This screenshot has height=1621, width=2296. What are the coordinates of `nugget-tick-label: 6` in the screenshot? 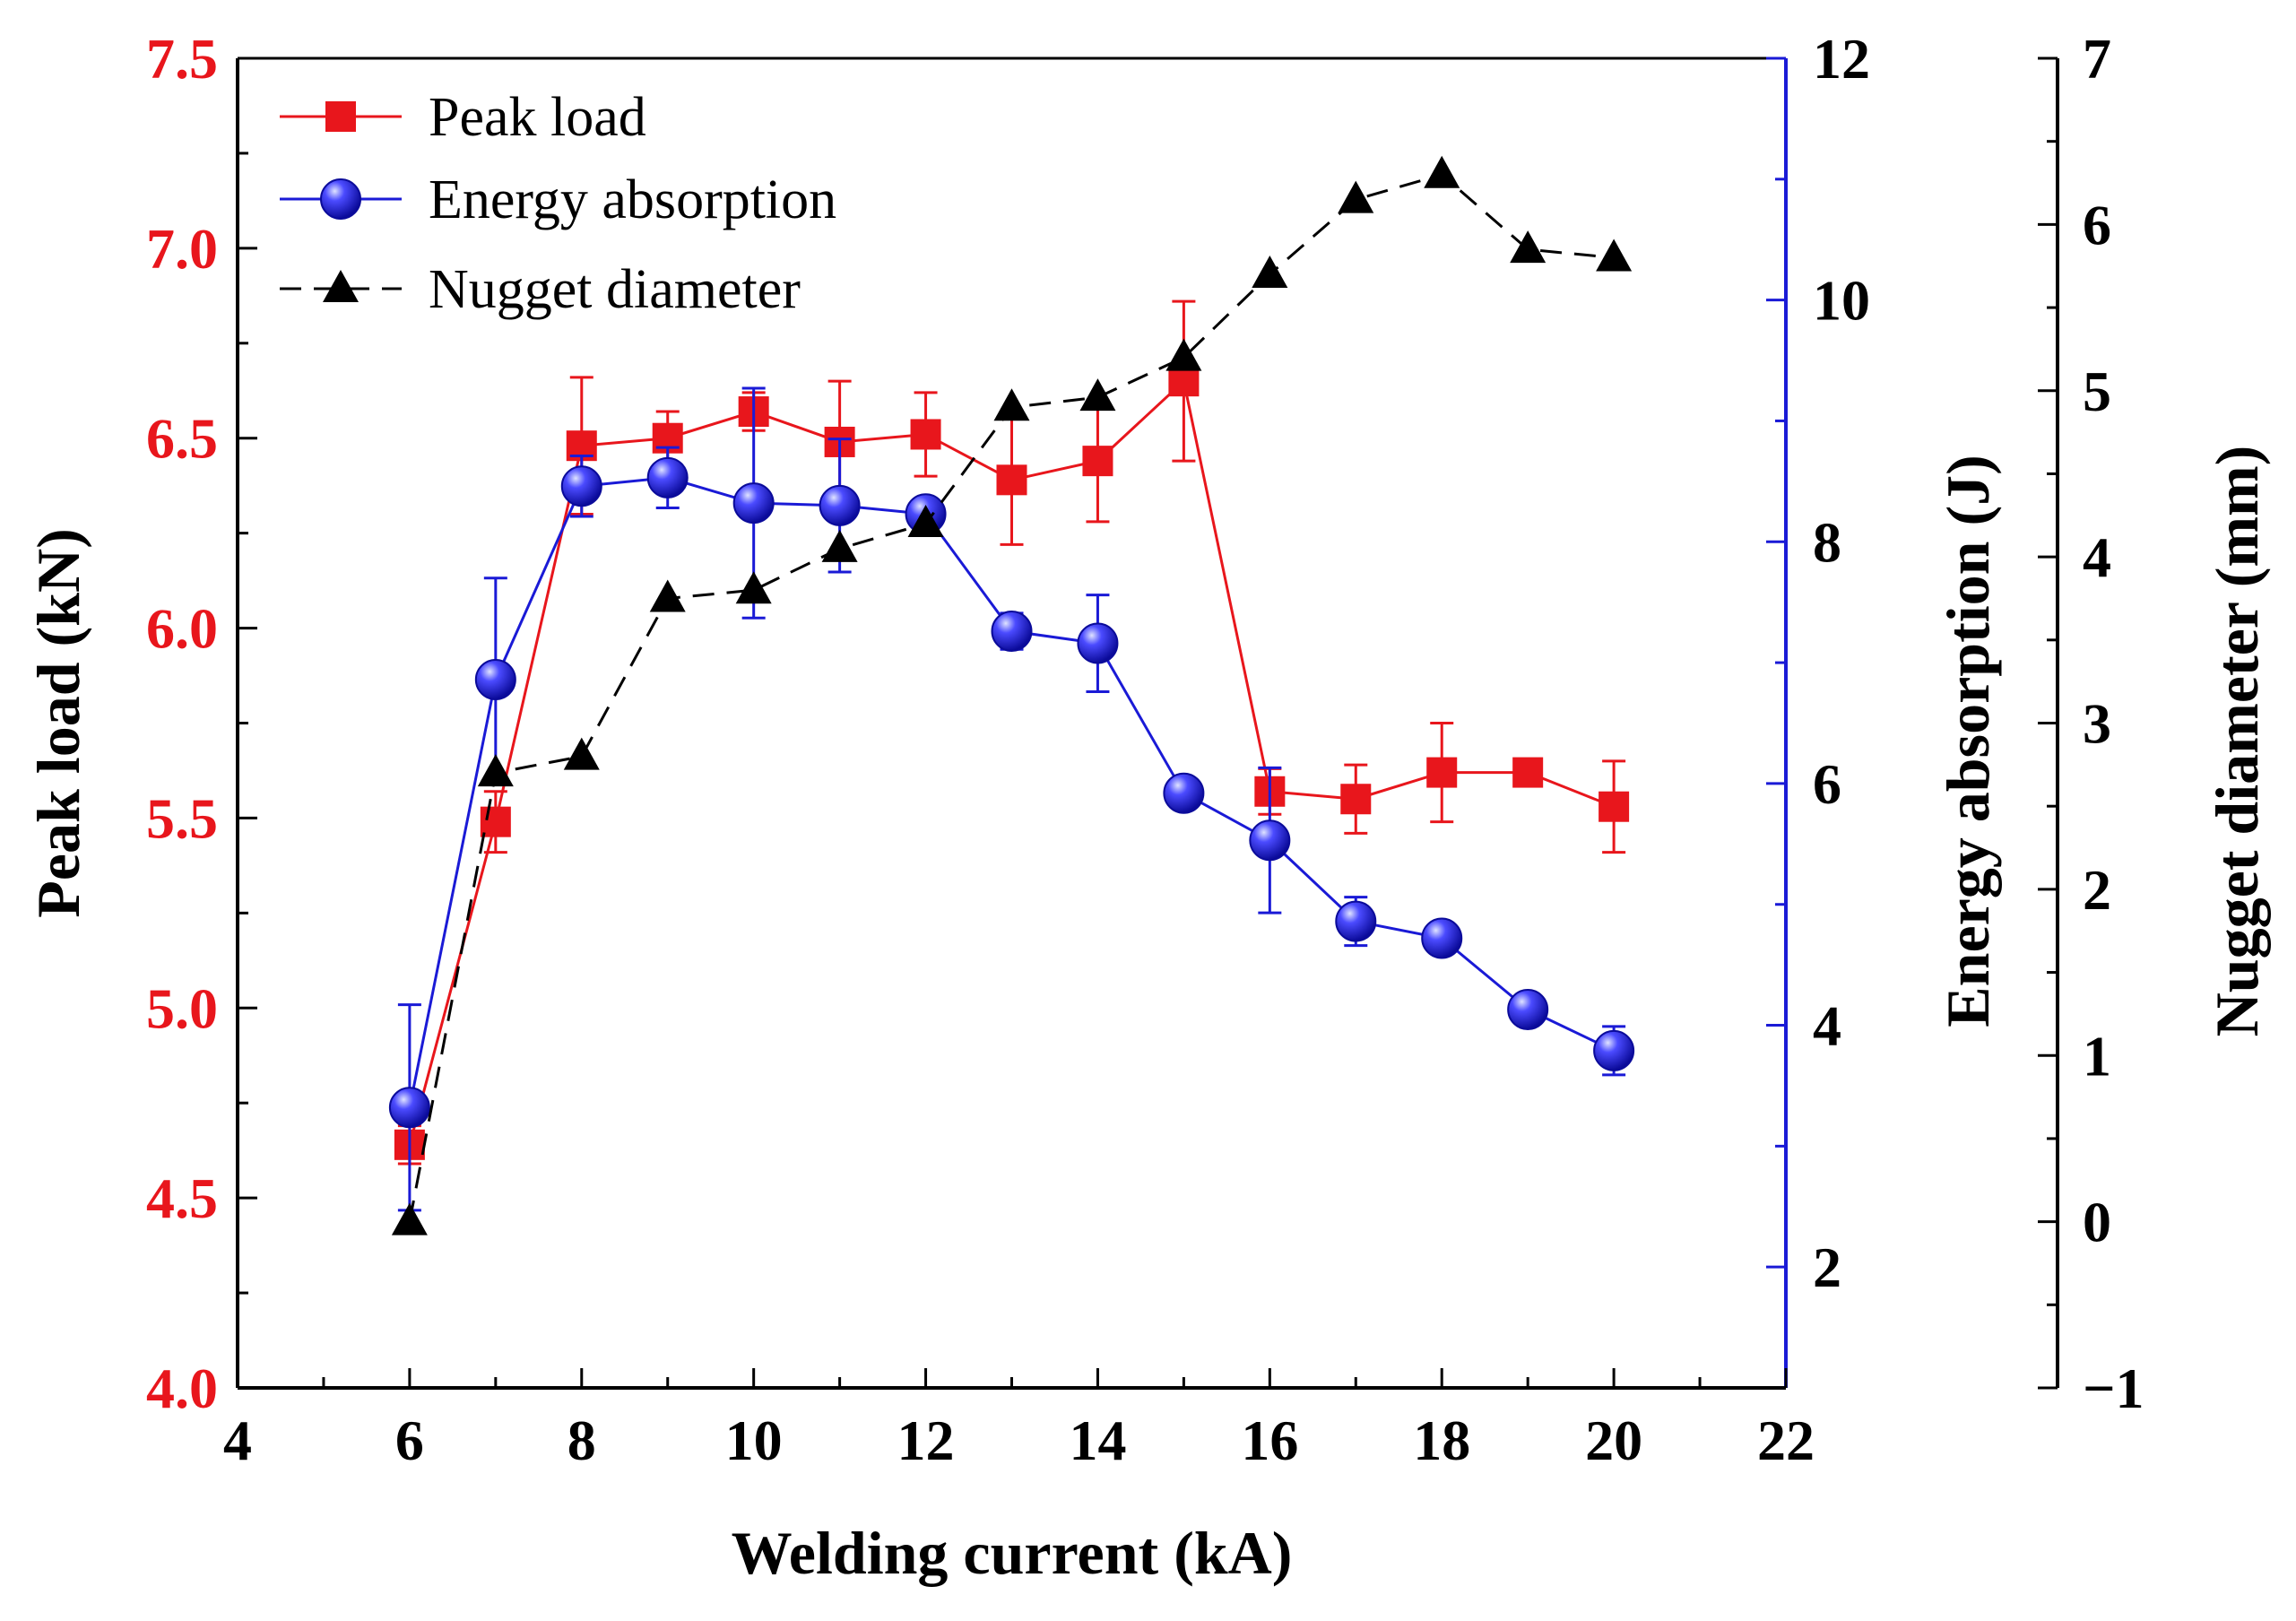 It's located at (2097, 225).